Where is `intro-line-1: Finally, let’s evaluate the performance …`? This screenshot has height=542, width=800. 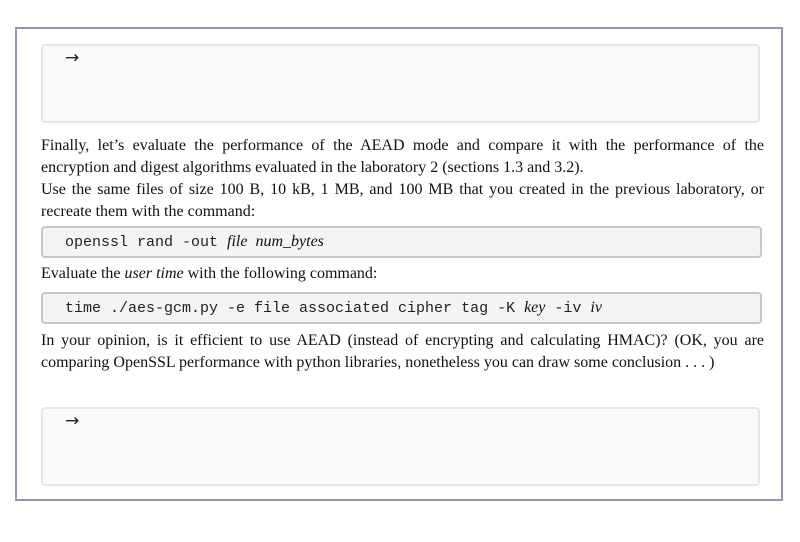 intro-line-1: Finally, let’s evaluate the performance … is located at coordinates (402, 156).